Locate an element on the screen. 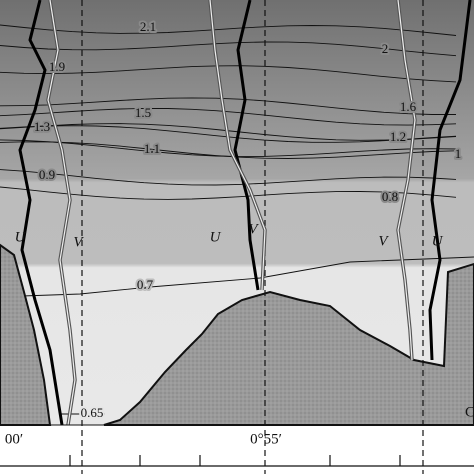 The image size is (474, 474). contour-label: 2.1 is located at coordinates (148, 26).